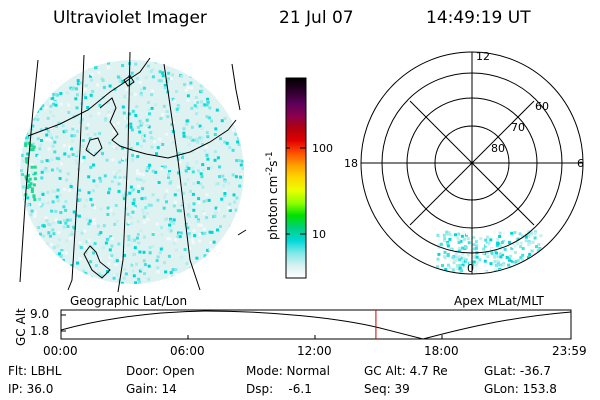 The width and height of the screenshot is (600, 400). Describe the element at coordinates (517, 371) in the screenshot. I see `glat-readout: GLat: -36.7` at that location.